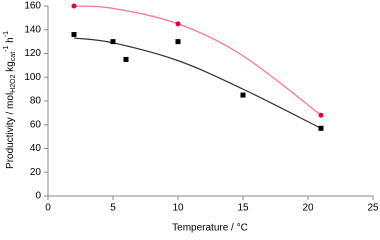  Describe the element at coordinates (32, 53) in the screenshot. I see `y-tick-label: 120` at that location.